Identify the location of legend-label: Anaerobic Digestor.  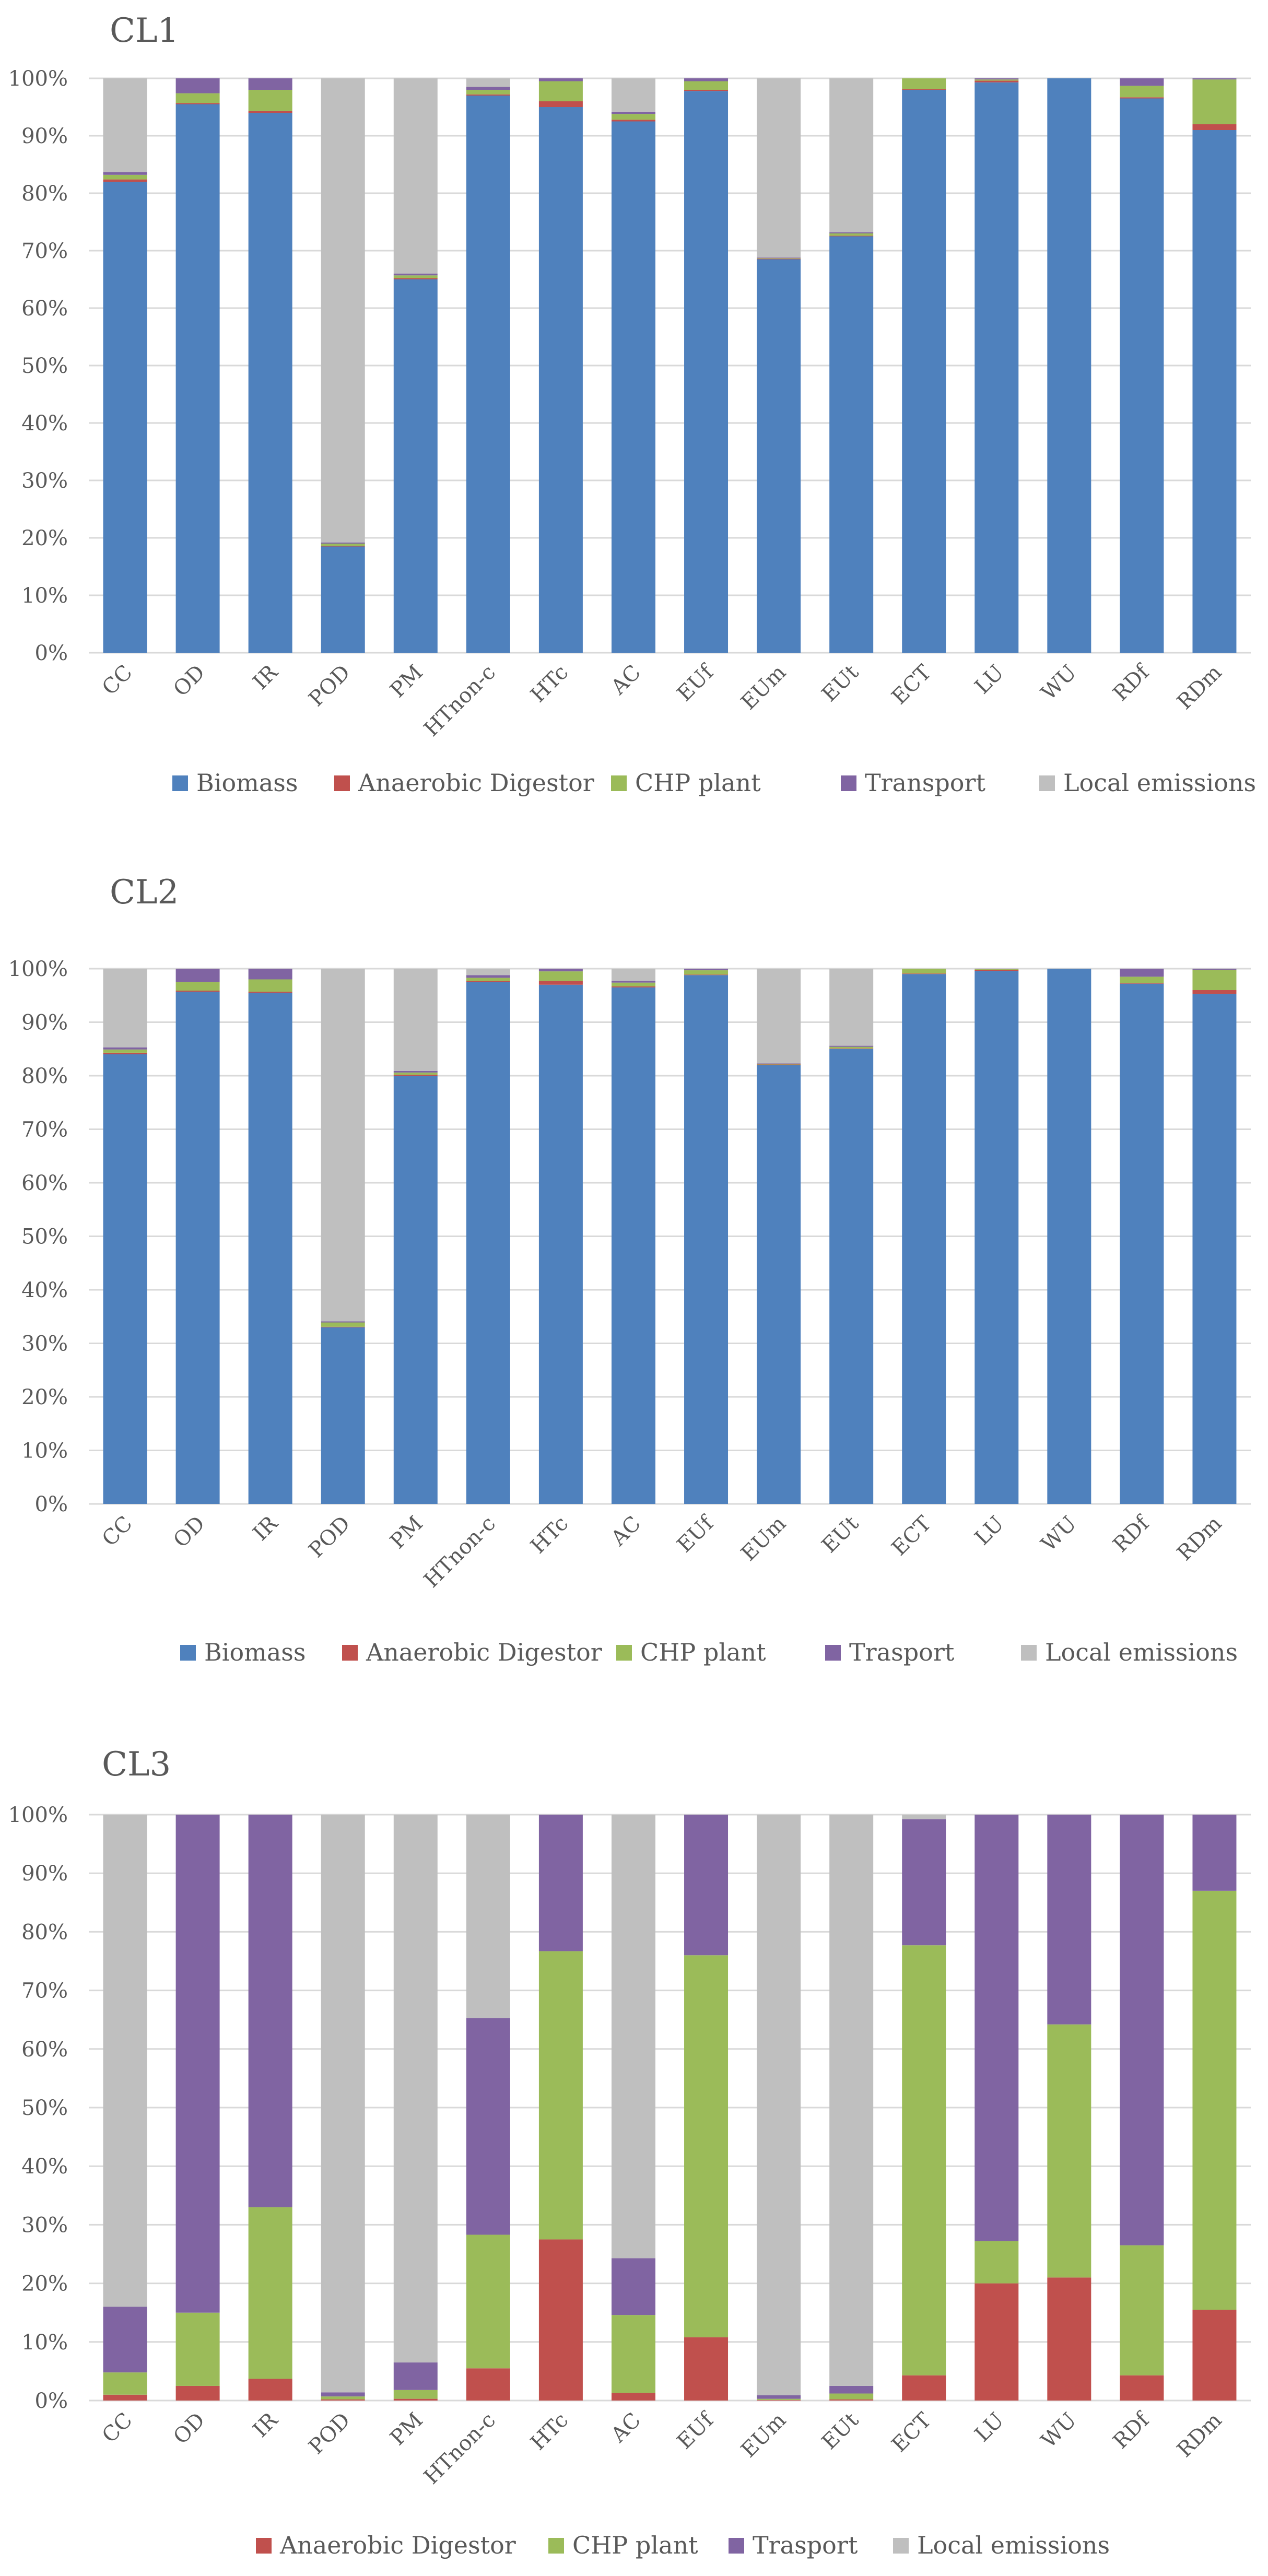
(397, 2545).